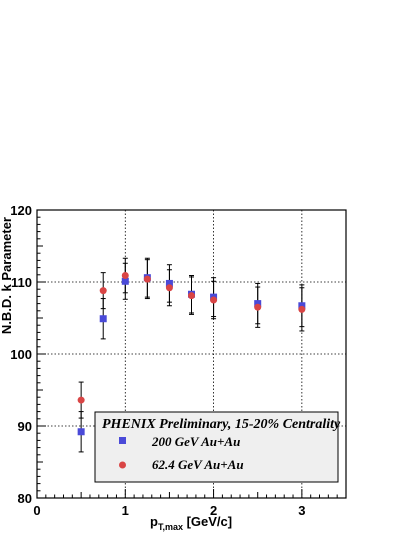 The height and width of the screenshot is (535, 414). I want to click on y-tick-label: 110, so click(21, 282).